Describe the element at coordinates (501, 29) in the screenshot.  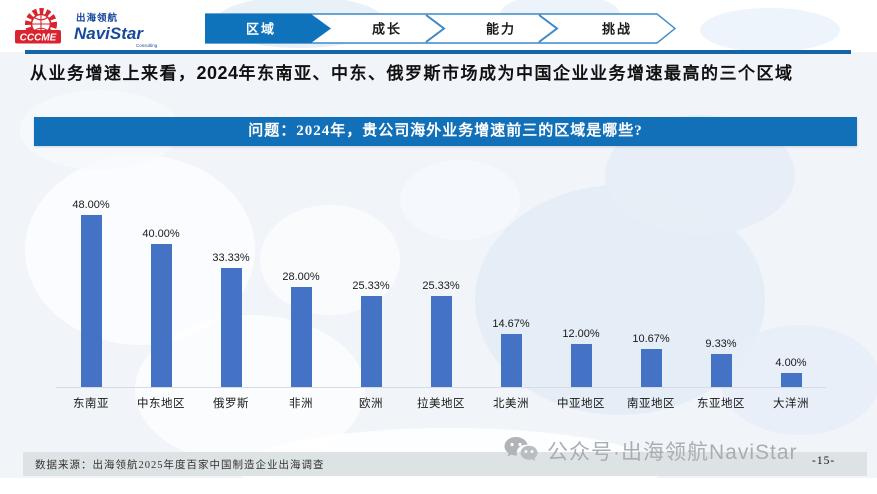
I see `tab-capability: 能力` at that location.